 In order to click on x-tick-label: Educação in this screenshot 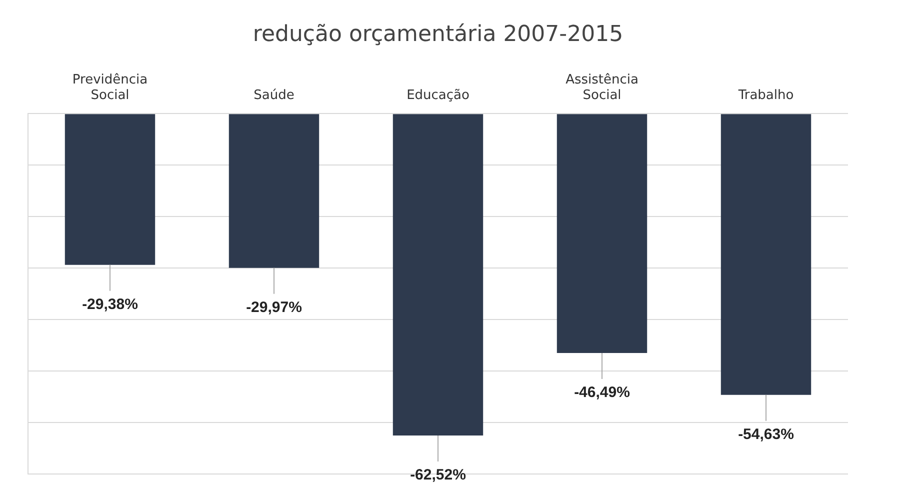, I will do `click(438, 96)`.